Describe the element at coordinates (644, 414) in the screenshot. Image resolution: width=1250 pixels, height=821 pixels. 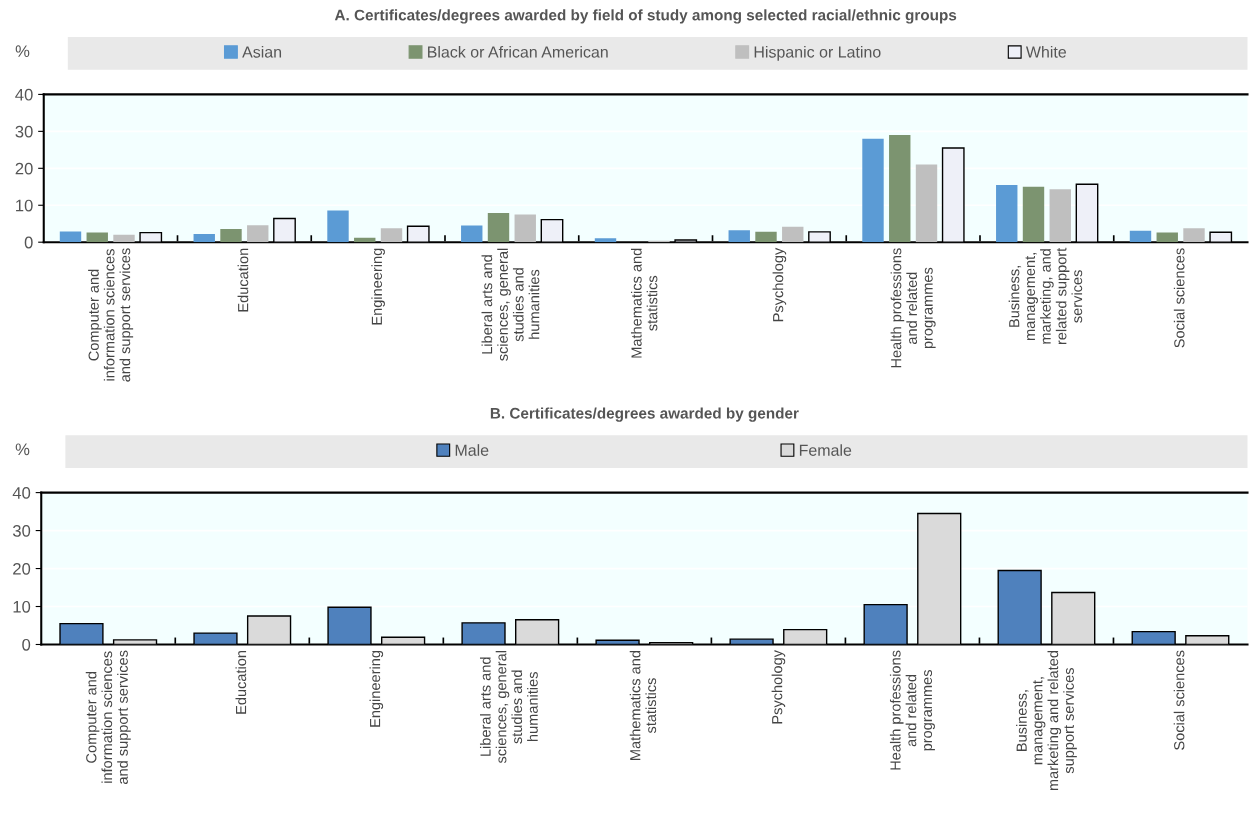
I see `chart-title: B. Certificates/degrees awarded by gender` at that location.